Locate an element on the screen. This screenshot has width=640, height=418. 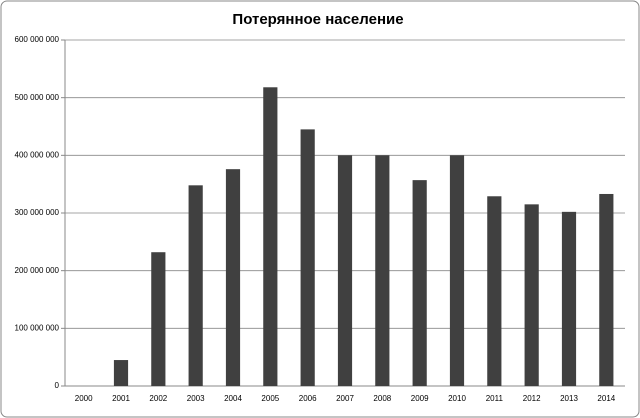
y-tick-label: 100 000 000 is located at coordinates (37, 327).